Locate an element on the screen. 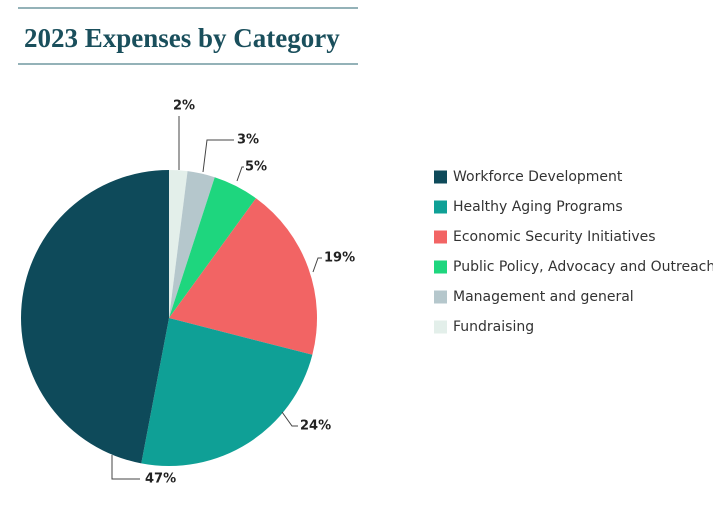 The image size is (713, 513). value-label: 5% is located at coordinates (256, 167).